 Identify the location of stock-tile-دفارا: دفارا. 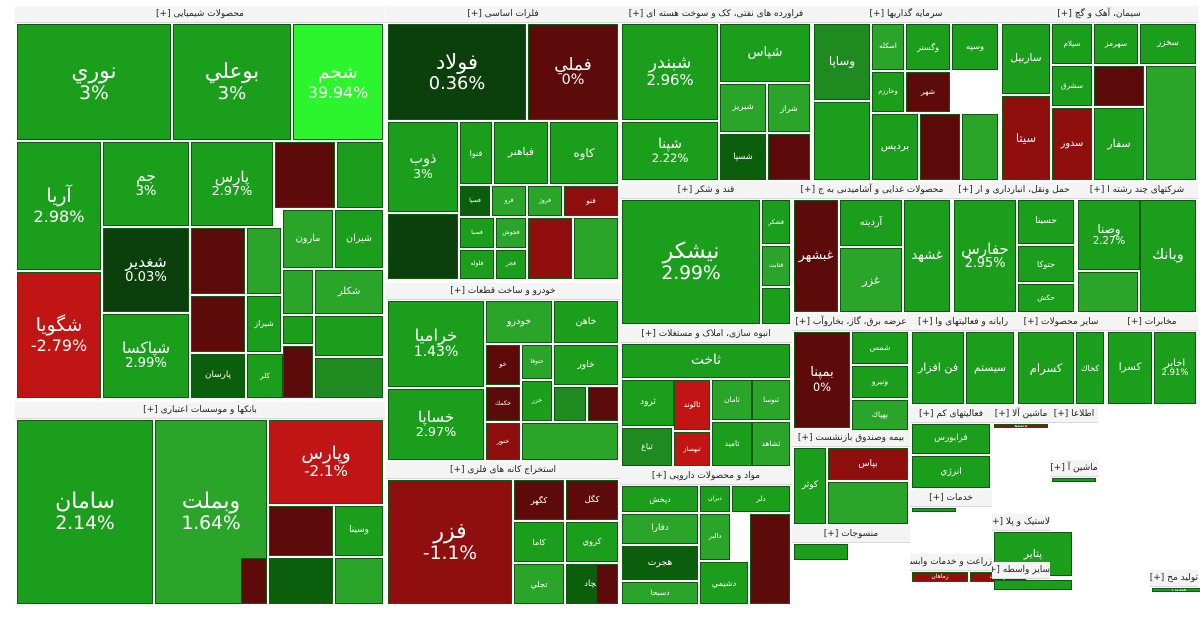
(660, 529).